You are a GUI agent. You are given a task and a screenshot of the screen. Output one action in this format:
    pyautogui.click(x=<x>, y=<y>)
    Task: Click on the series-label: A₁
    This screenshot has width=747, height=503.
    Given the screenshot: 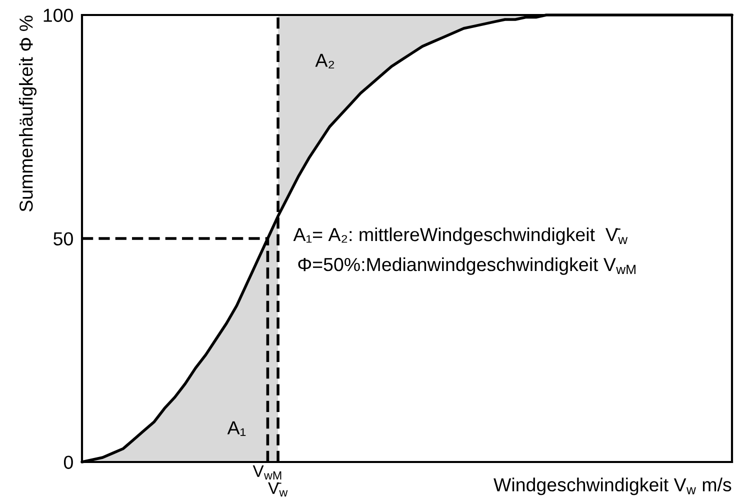 What is the action you would take?
    pyautogui.click(x=236, y=428)
    